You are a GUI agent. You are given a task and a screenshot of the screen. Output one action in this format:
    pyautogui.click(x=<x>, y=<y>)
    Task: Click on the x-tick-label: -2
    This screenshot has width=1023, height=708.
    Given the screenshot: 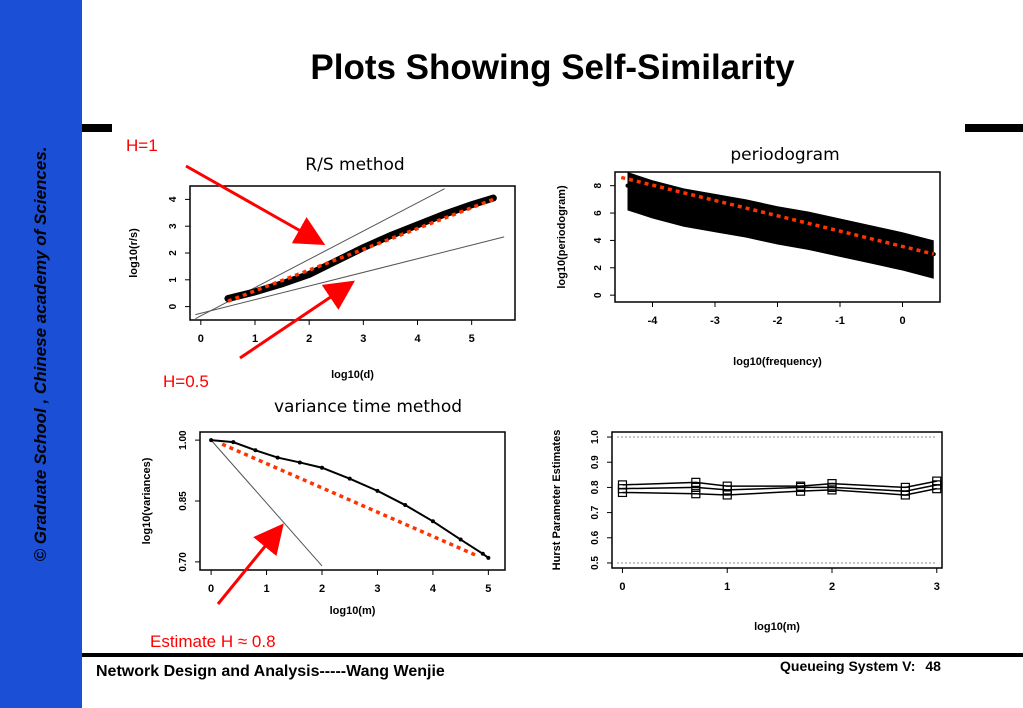 What is the action you would take?
    pyautogui.click(x=778, y=321)
    